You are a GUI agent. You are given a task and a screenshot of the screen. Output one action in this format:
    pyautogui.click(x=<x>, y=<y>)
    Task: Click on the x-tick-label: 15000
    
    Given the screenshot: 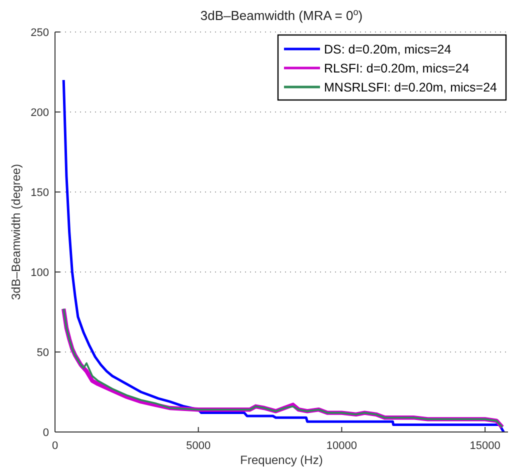 What is the action you would take?
    pyautogui.click(x=485, y=446)
    